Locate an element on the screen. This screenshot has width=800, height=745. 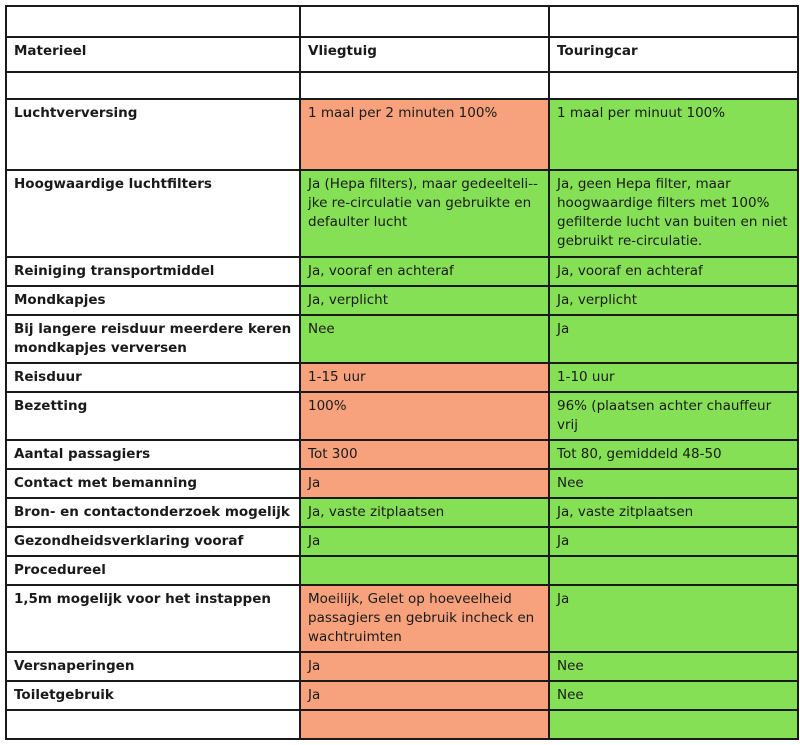
touringcar-value-cell: 96% (plaatsen achter chauffeur vrij is located at coordinates (673, 416).